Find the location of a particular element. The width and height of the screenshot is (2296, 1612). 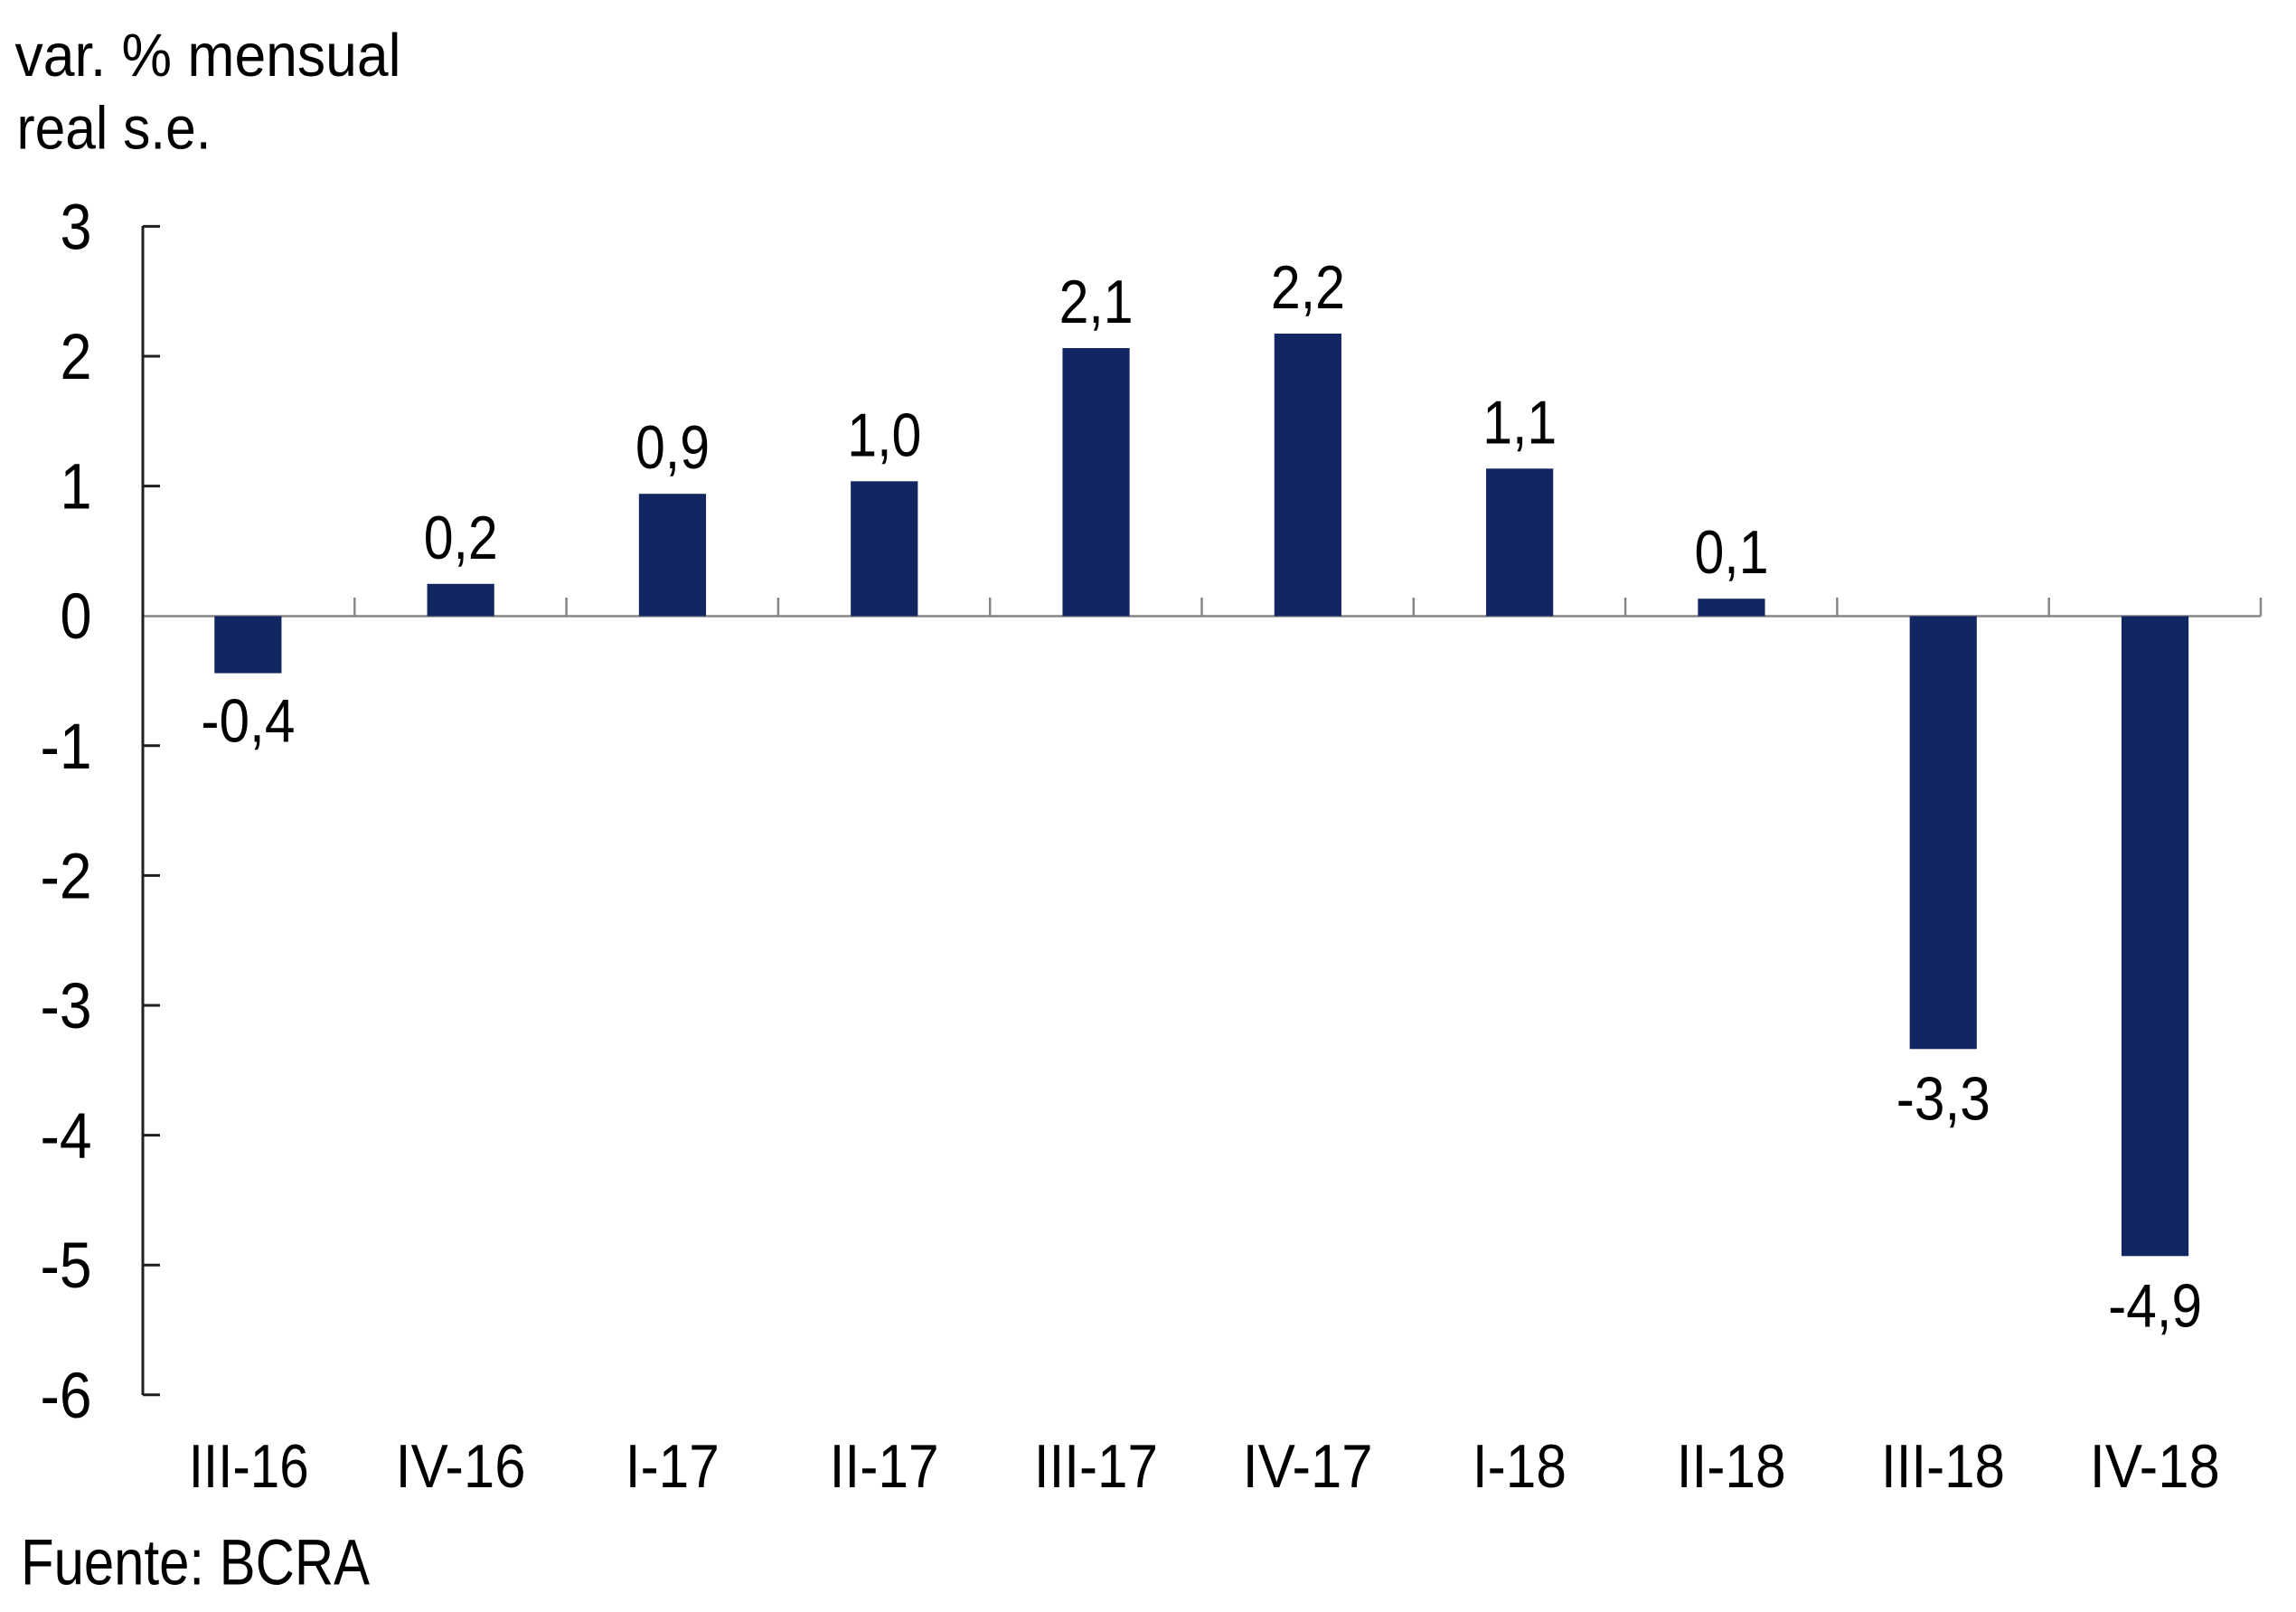

svg-text: 0,2 is located at coordinates (461, 538).